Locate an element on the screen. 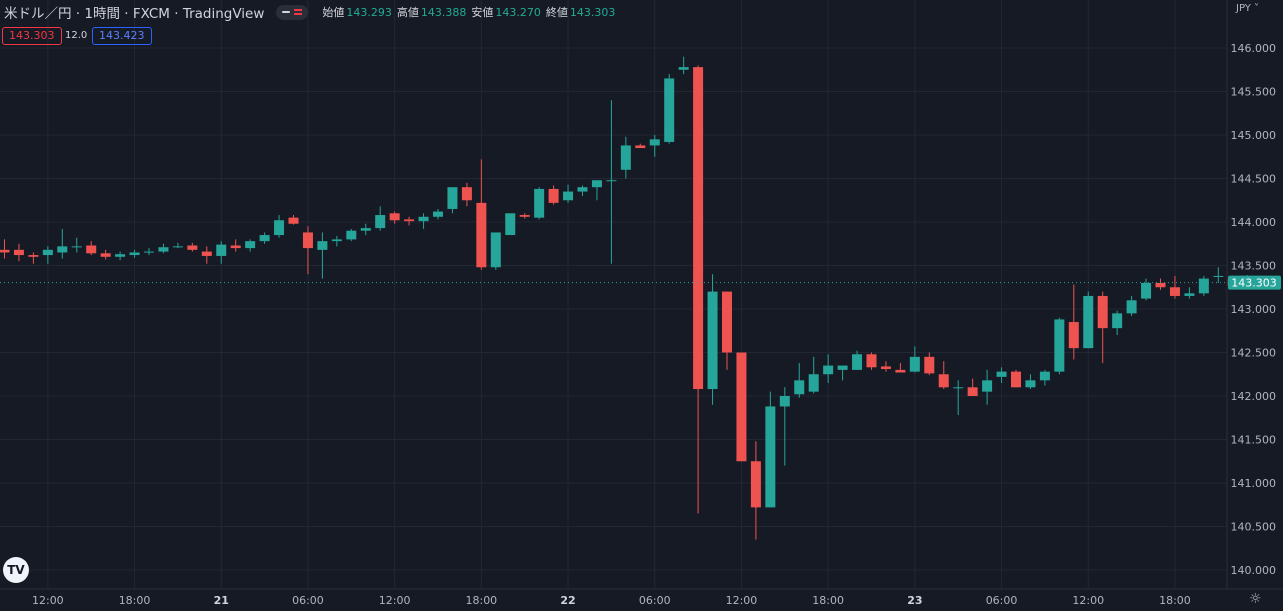  y-tick-label: 145.500 is located at coordinates (1254, 92).